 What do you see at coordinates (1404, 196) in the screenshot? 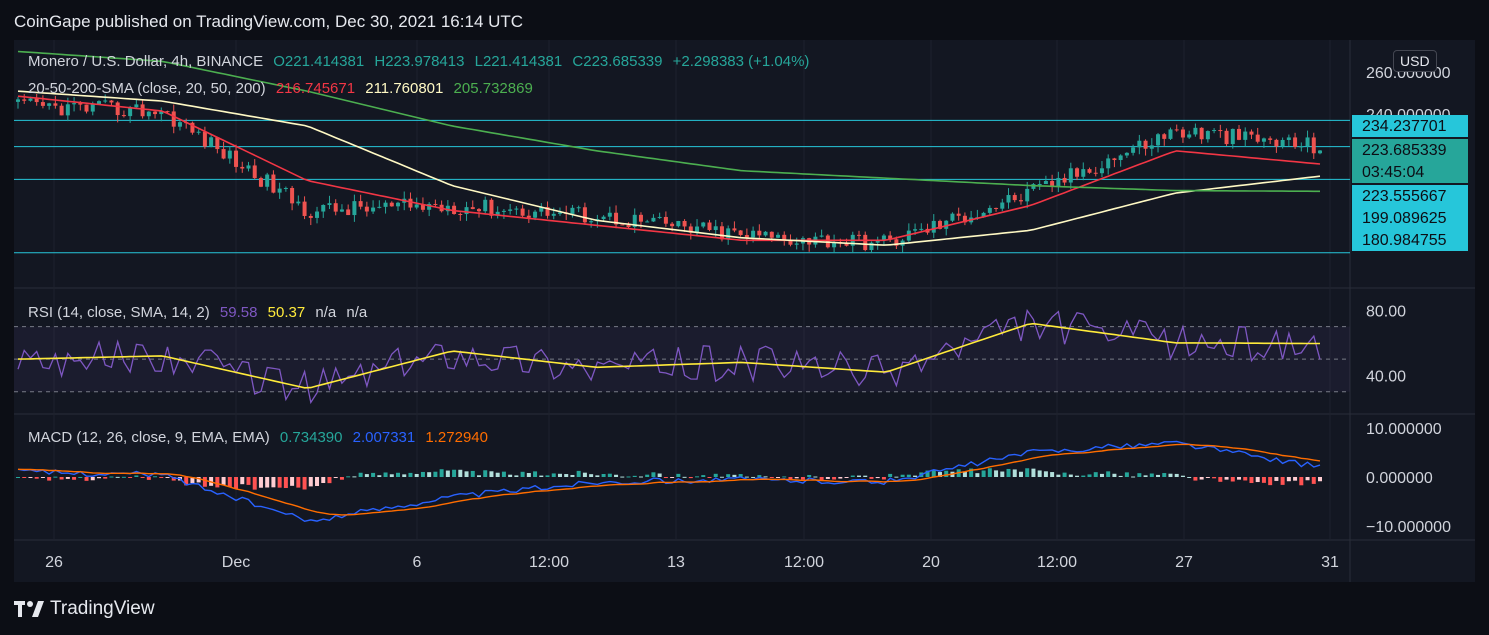
I see `level-label-223: 223.555667` at bounding box center [1404, 196].